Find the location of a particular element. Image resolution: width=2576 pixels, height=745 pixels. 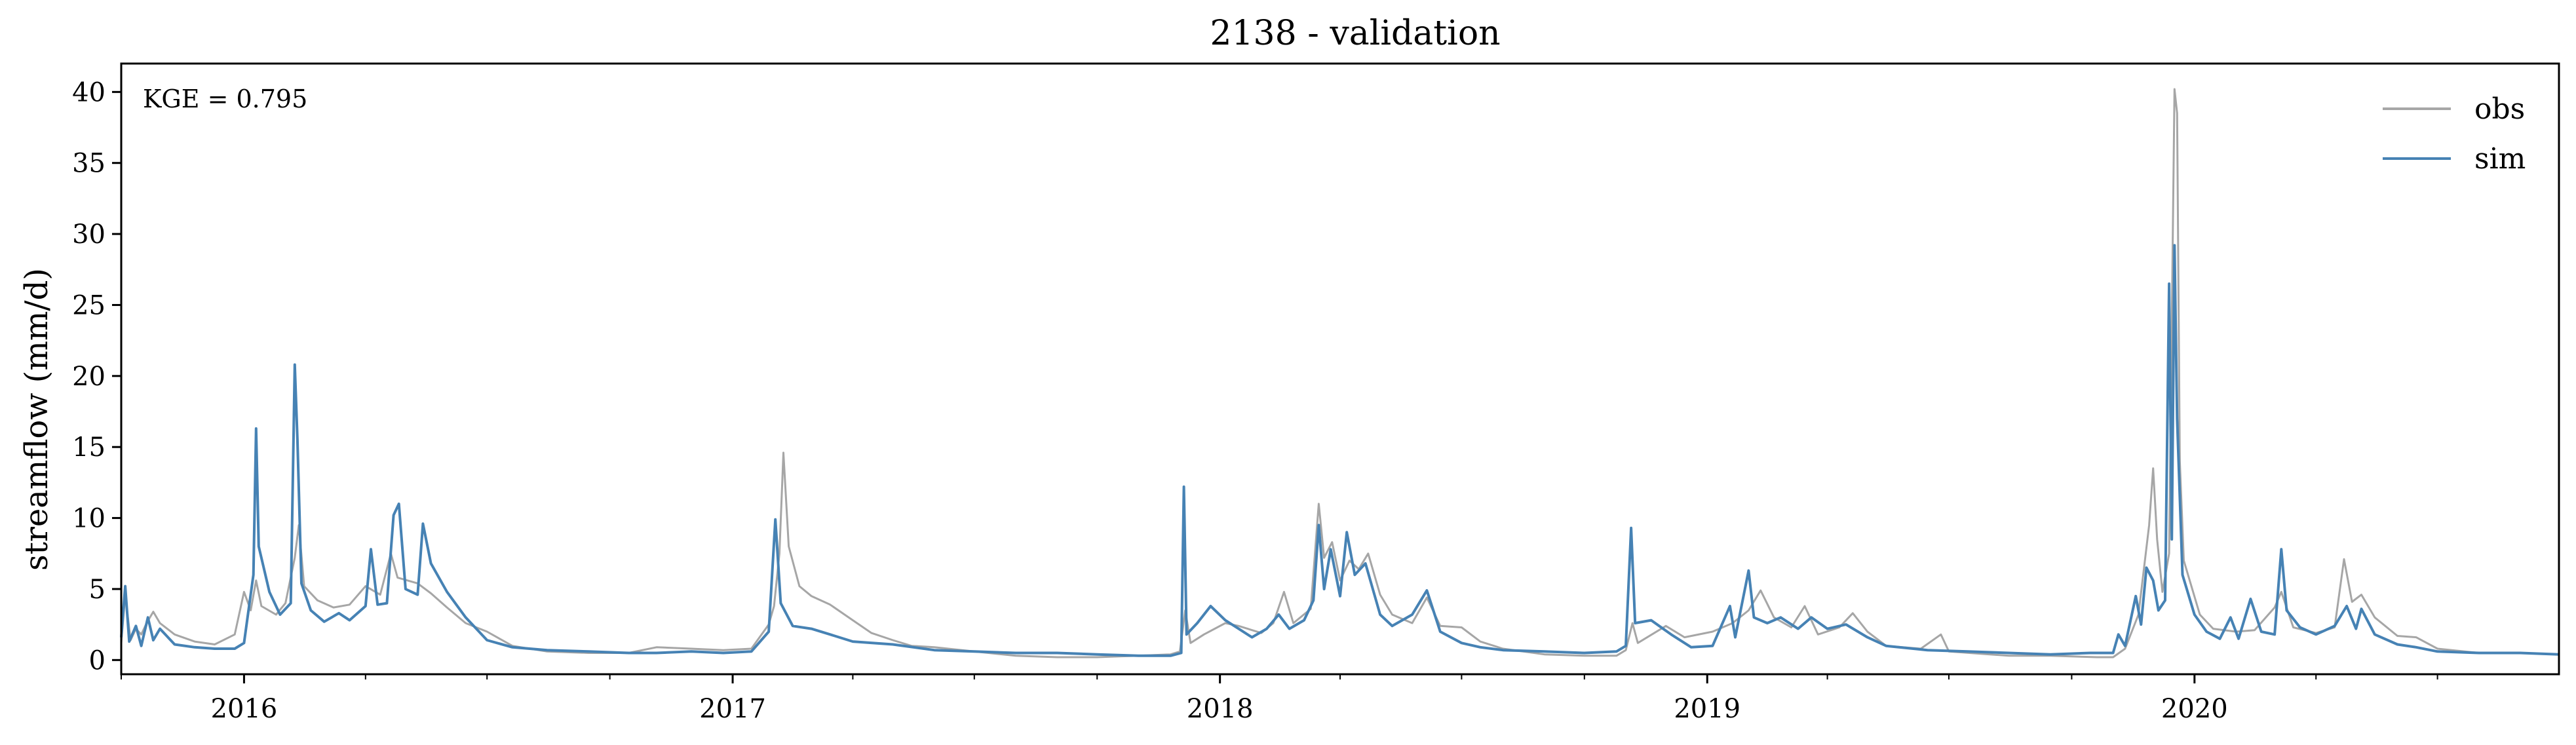

y-tick-label: 15 is located at coordinates (89, 447).